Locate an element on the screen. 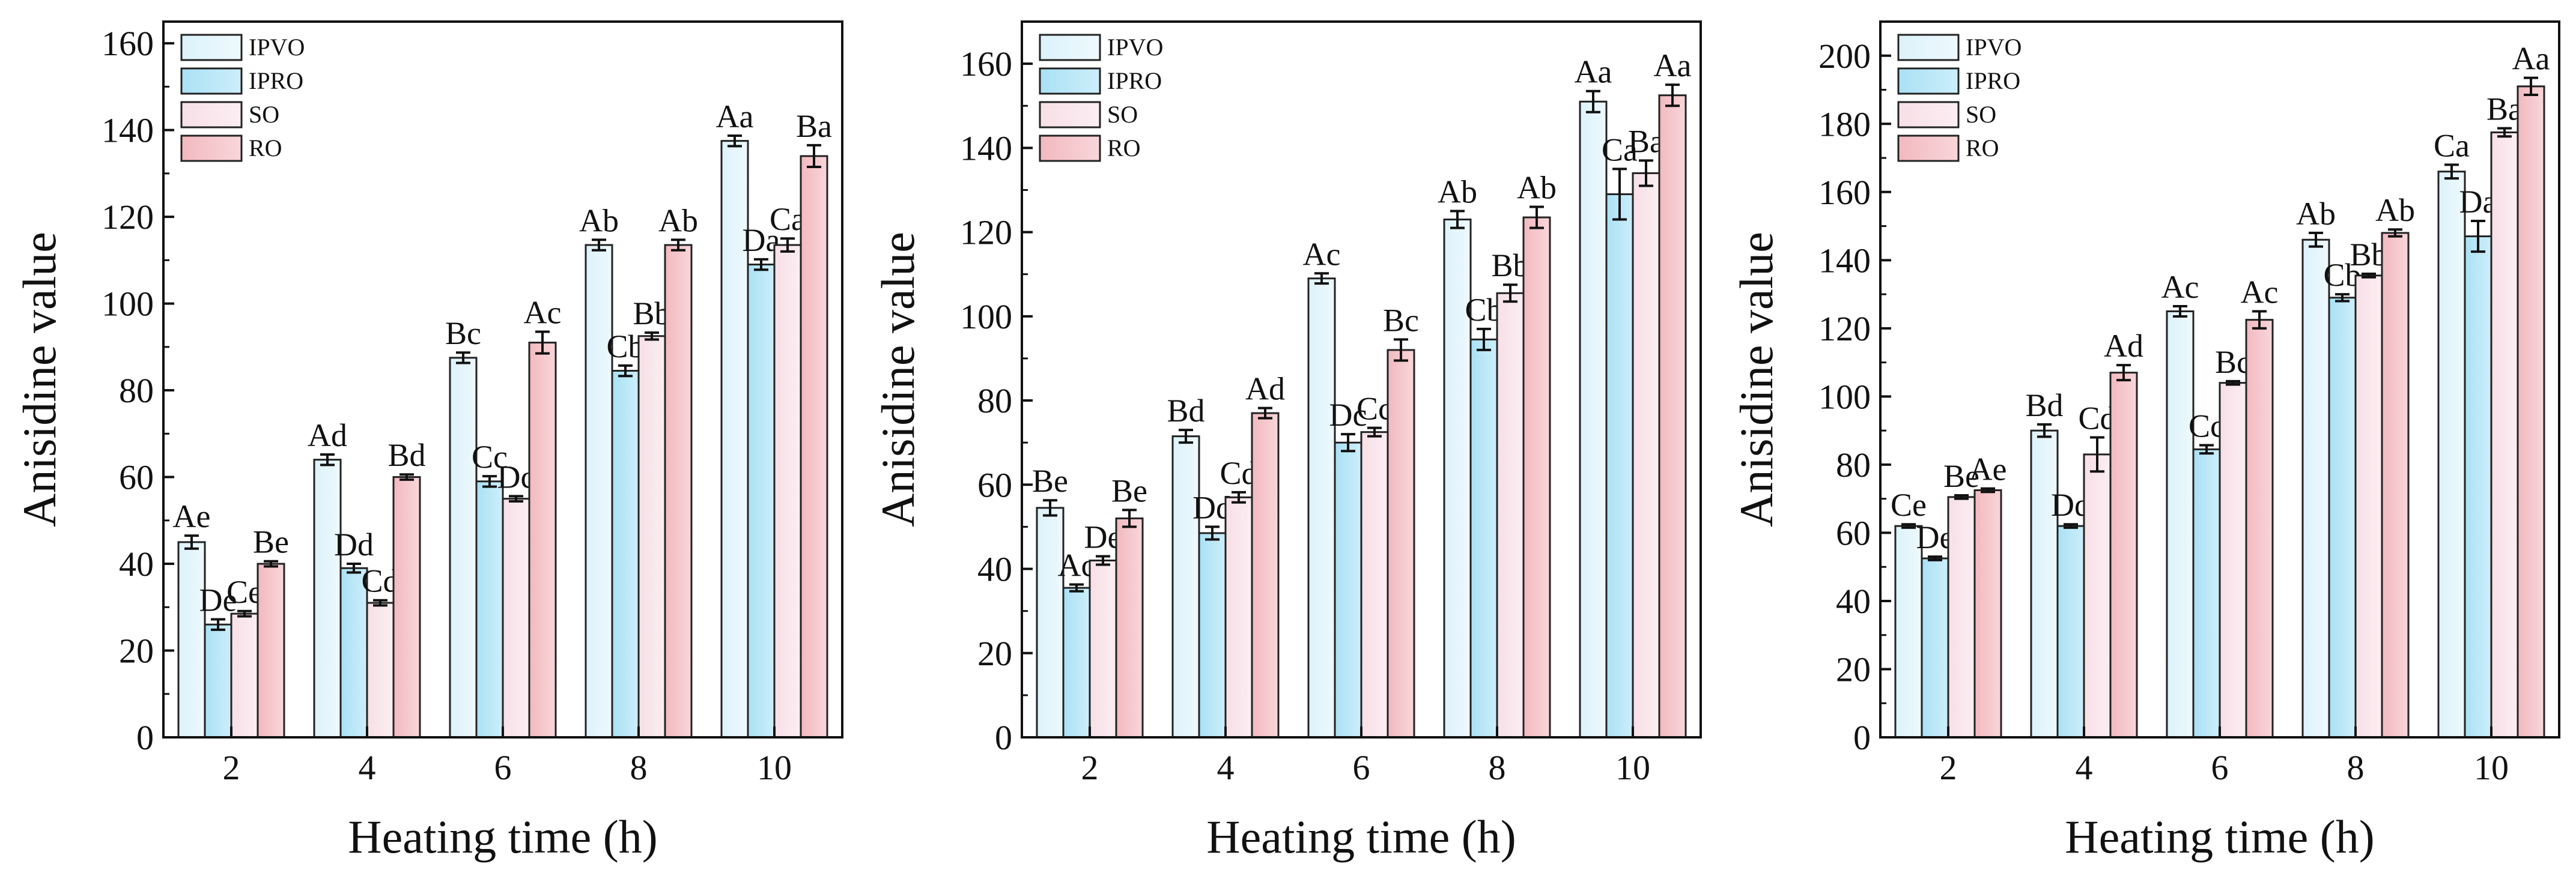 Image resolution: width=2576 pixels, height=876 pixels. y-tick-label: 80 is located at coordinates (136, 390).